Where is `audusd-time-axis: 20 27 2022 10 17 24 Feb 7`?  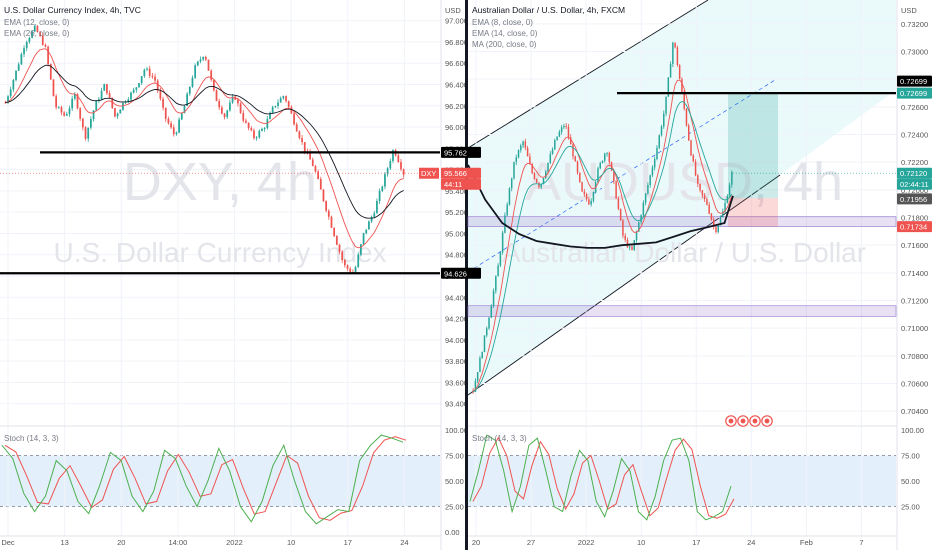
audusd-time-axis: 20 27 2022 10 17 24 Feb 7 is located at coordinates (682, 541).